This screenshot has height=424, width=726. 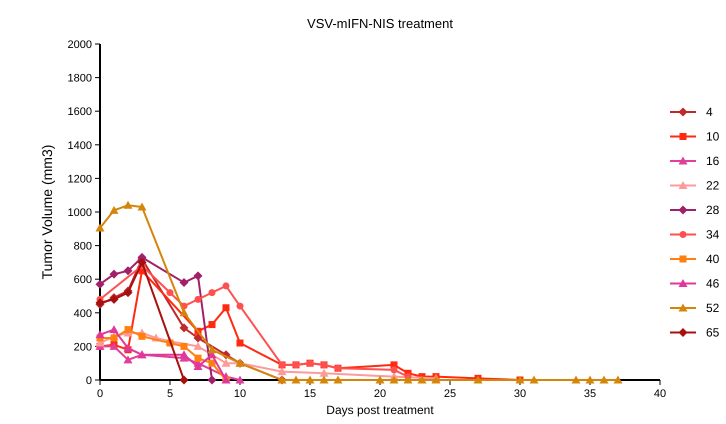 What do you see at coordinates (713, 308) in the screenshot?
I see `legend-label: 52` at bounding box center [713, 308].